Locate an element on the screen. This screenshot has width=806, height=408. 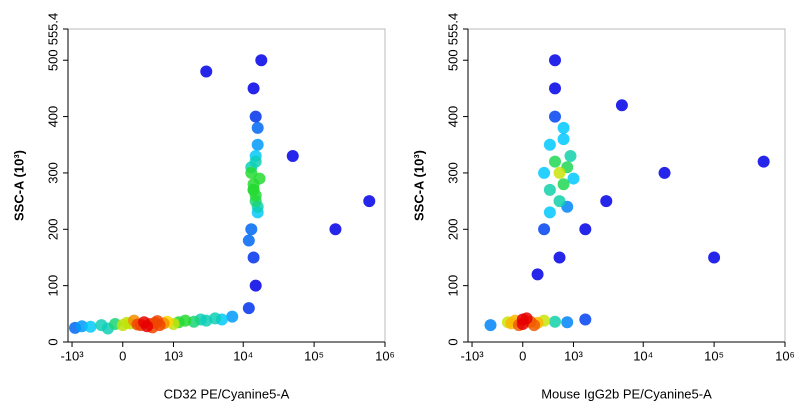
x-axis-label: Mouse IgG2b PE/Cyanine5-A is located at coordinates (626, 393).